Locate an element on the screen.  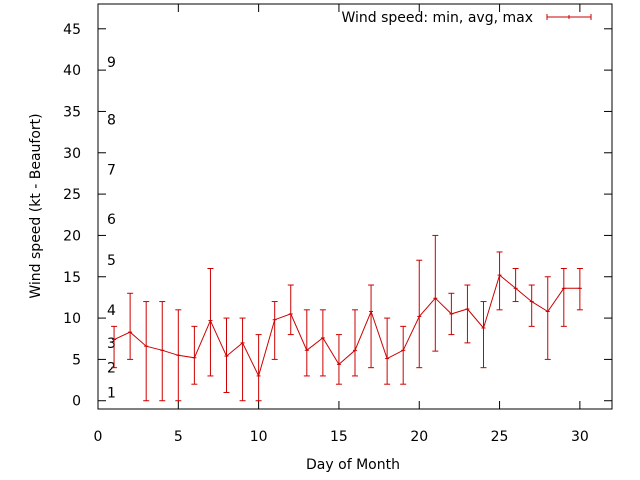
legend: Wind speed: min, avg, max is located at coordinates (466, 18).